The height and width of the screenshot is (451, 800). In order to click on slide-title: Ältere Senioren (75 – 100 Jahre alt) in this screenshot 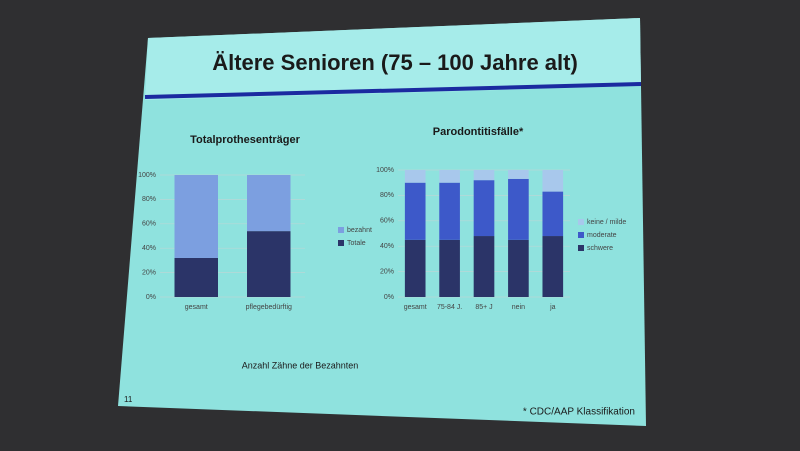, I will do `click(395, 62)`.